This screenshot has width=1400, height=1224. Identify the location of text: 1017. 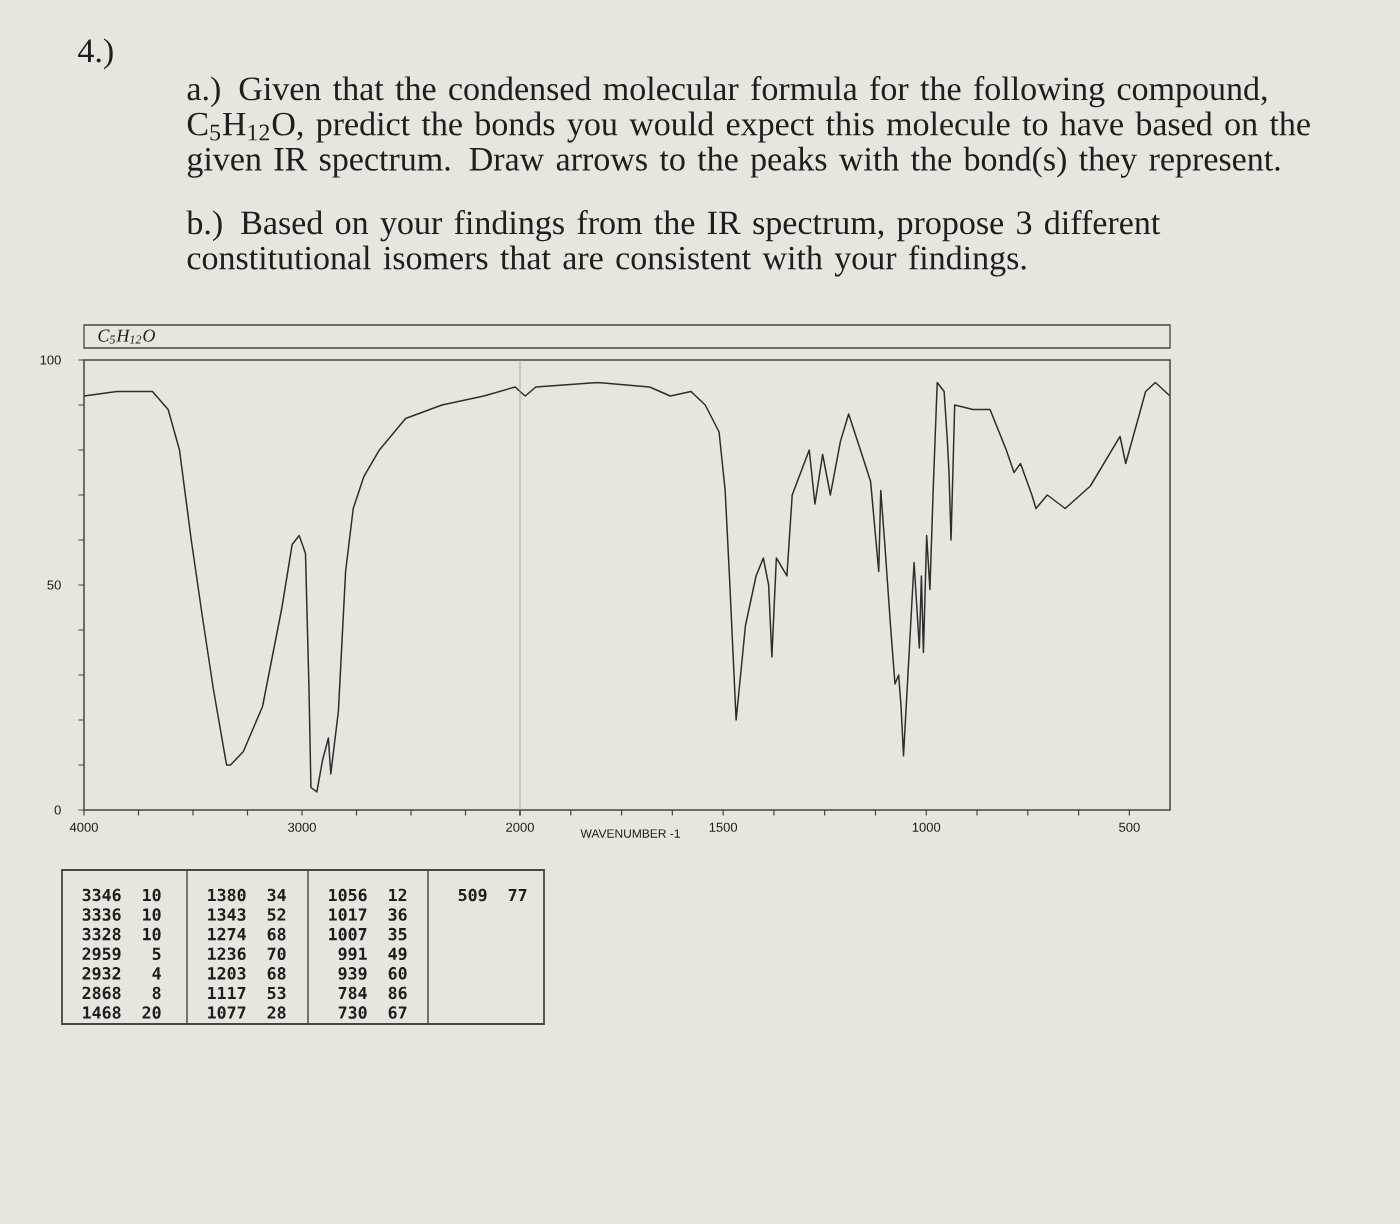
(348, 914).